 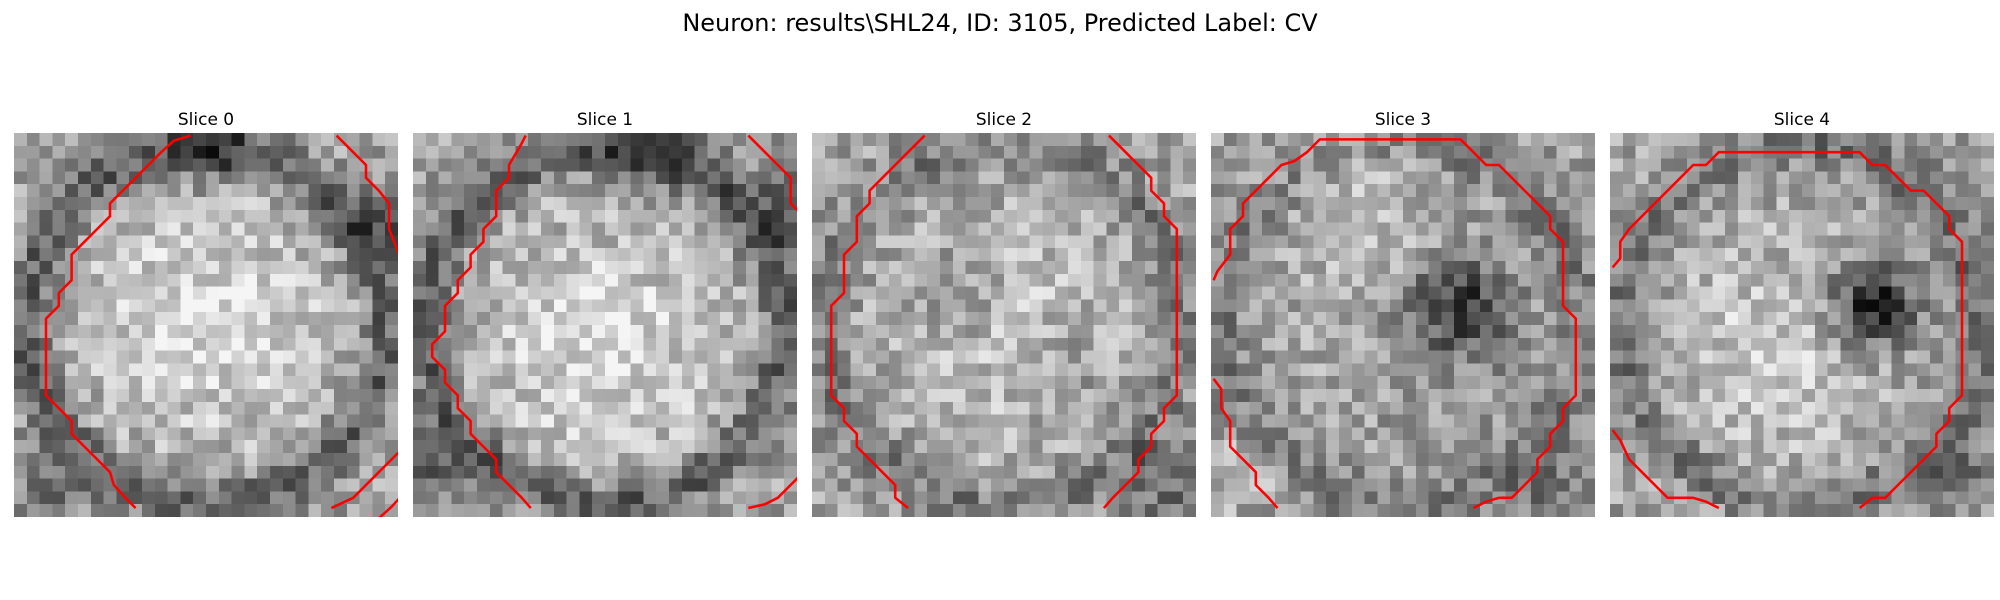 What do you see at coordinates (481, 321) in the screenshot?
I see `contour-line` at bounding box center [481, 321].